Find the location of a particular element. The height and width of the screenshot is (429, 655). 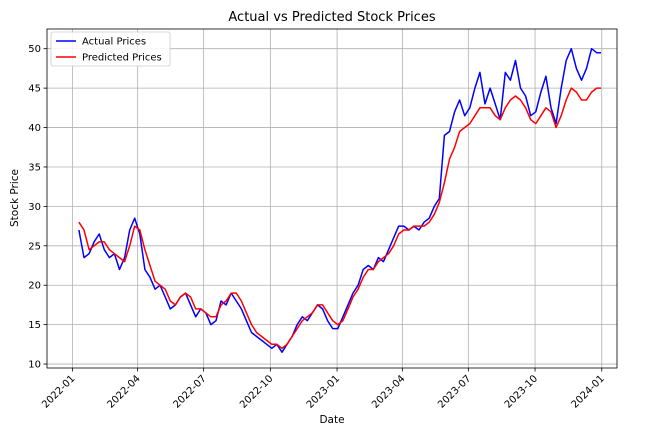

y-tick-label: 50 is located at coordinates (34, 49).